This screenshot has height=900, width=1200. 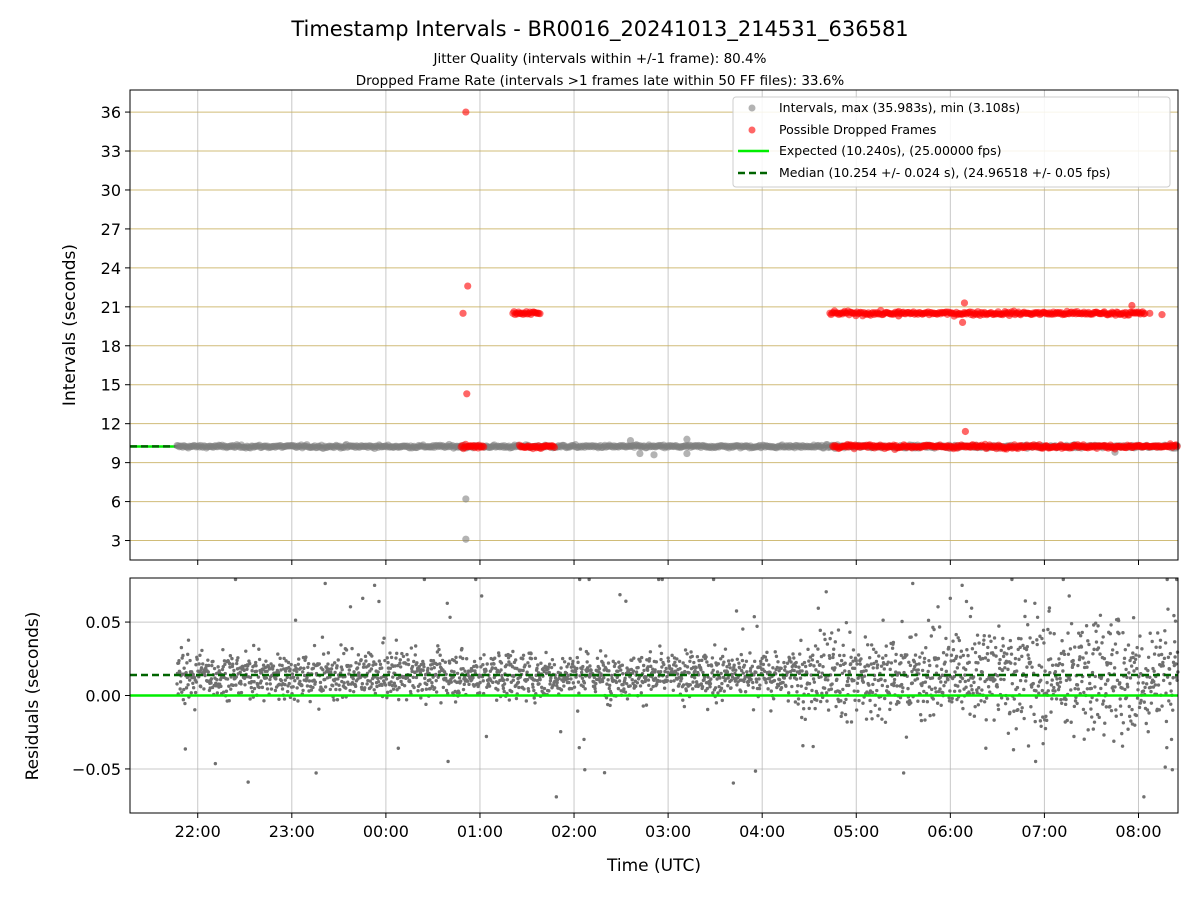 What do you see at coordinates (975, 644) in the screenshot?
I see `residual-point-2019` at bounding box center [975, 644].